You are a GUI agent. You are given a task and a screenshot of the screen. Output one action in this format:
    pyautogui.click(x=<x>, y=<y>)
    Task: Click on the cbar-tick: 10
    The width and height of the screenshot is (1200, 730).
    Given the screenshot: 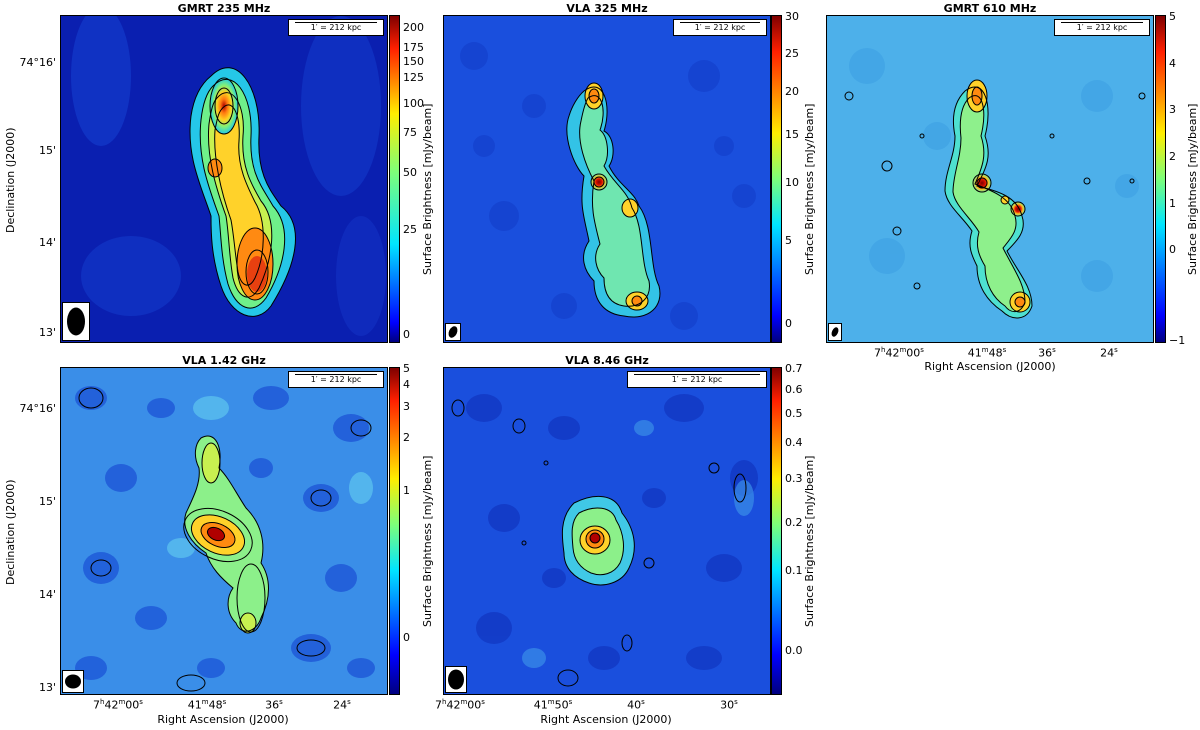 What is the action you would take?
    pyautogui.click(x=792, y=182)
    